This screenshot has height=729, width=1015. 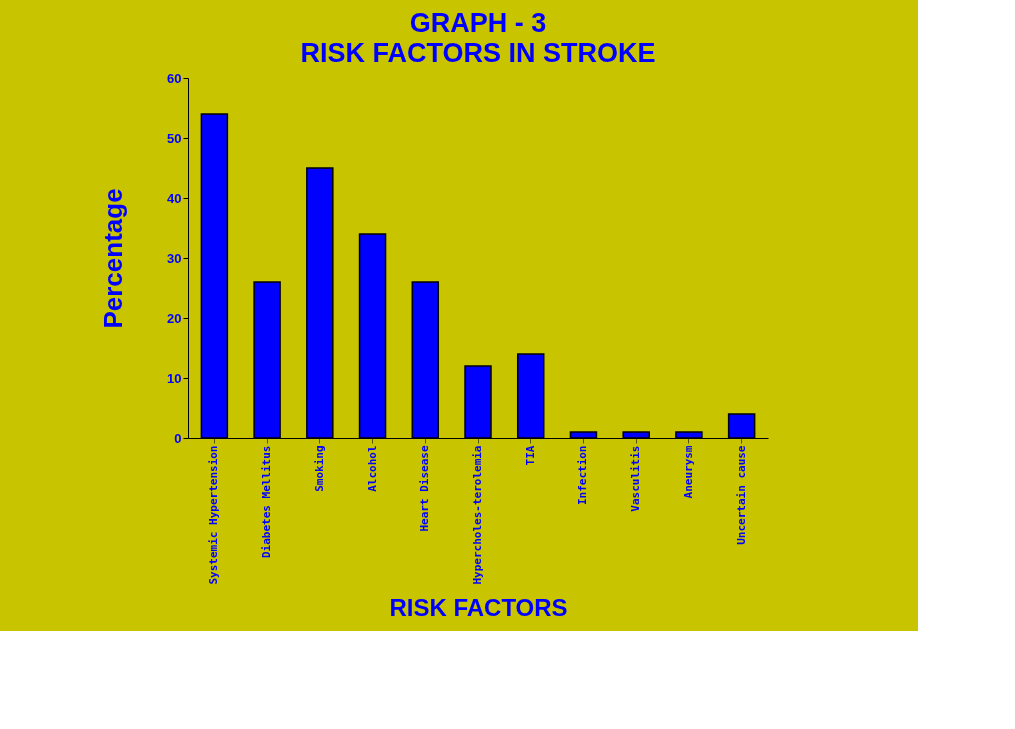 I want to click on x-tick-label: TIA, so click(x=530, y=455).